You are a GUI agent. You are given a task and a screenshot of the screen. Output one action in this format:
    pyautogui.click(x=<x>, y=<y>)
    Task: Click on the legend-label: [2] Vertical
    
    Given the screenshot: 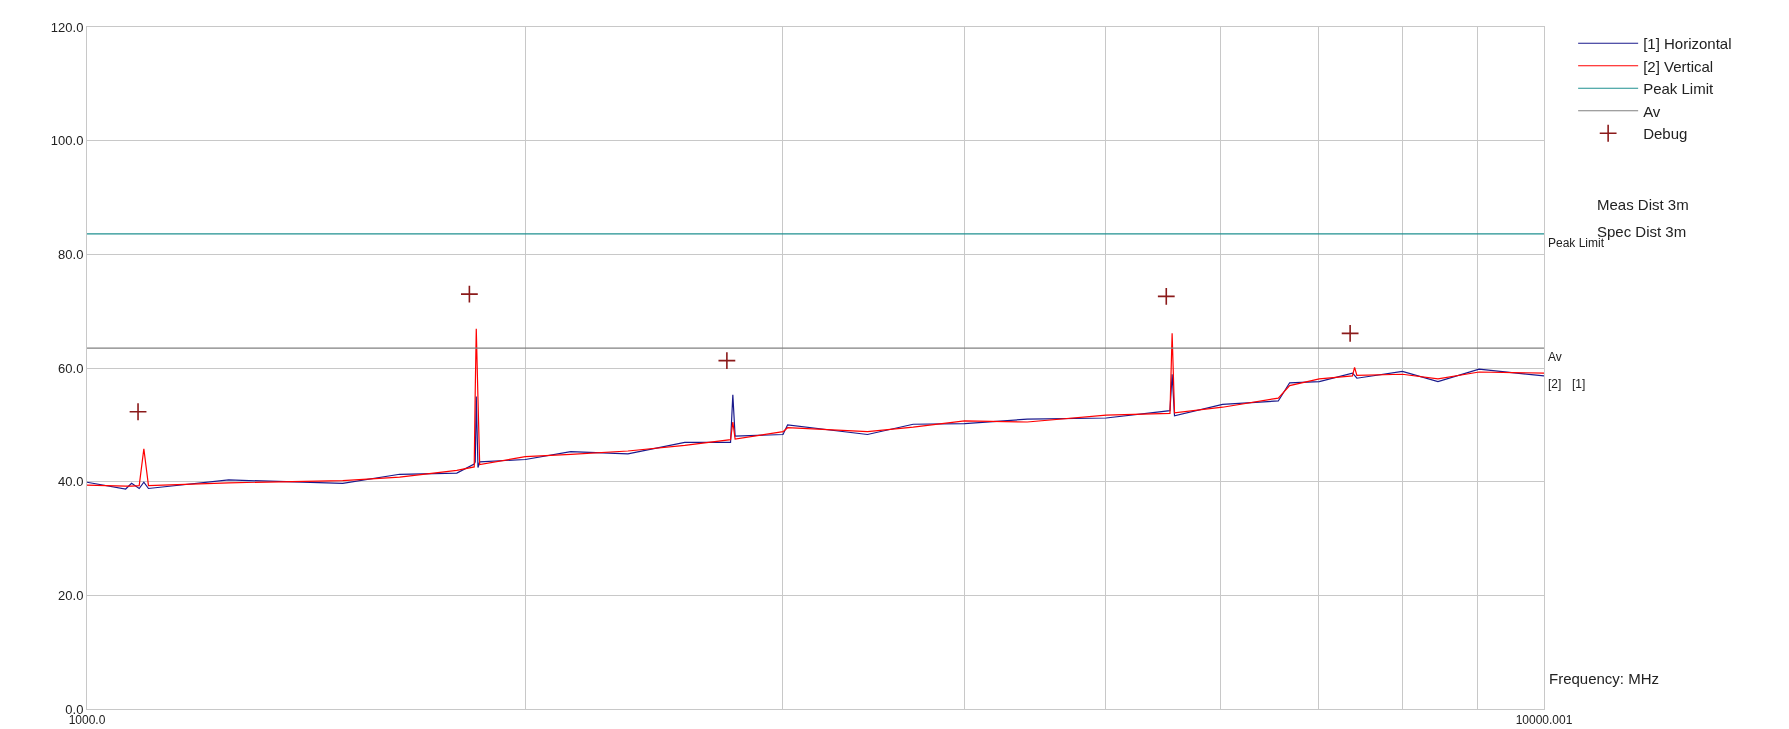 What is the action you would take?
    pyautogui.click(x=1678, y=66)
    